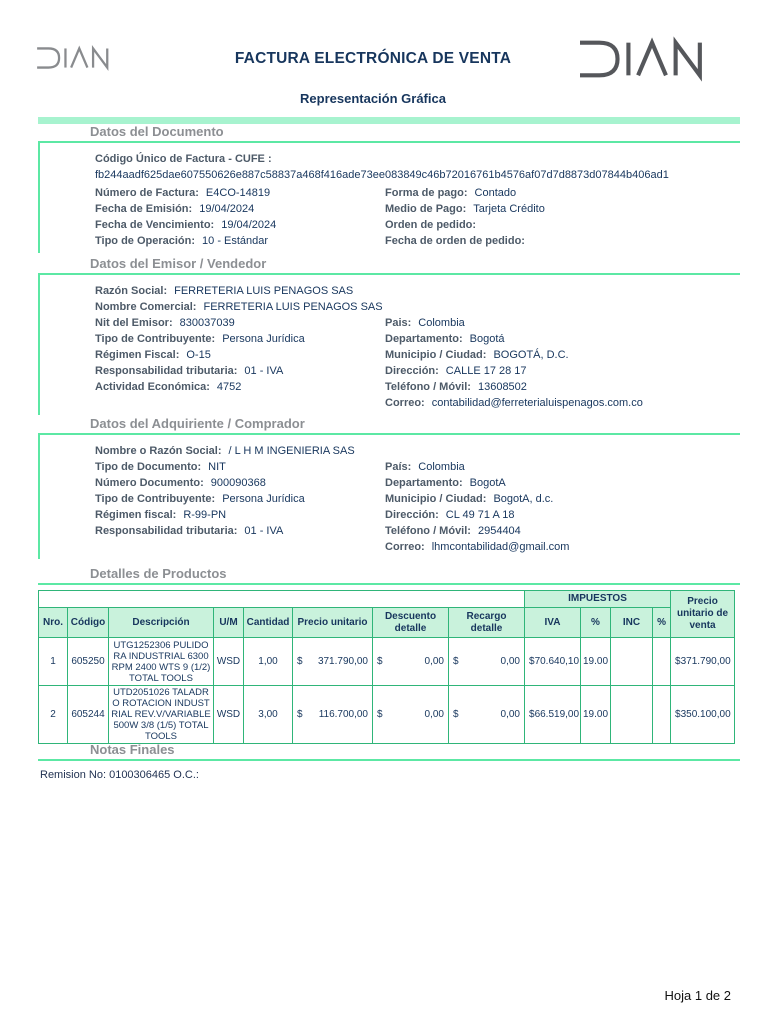  I want to click on field-label: Nombre o Razón Social:, so click(158, 451).